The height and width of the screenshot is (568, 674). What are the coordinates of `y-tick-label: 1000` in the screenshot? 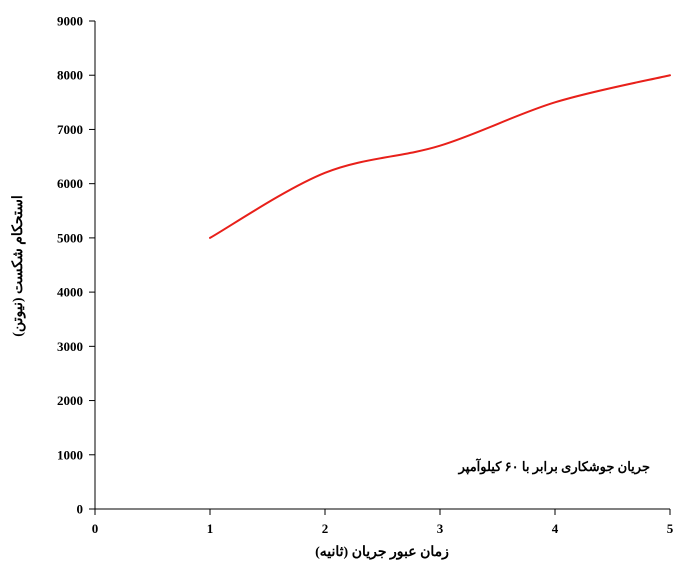 It's located at (70, 454).